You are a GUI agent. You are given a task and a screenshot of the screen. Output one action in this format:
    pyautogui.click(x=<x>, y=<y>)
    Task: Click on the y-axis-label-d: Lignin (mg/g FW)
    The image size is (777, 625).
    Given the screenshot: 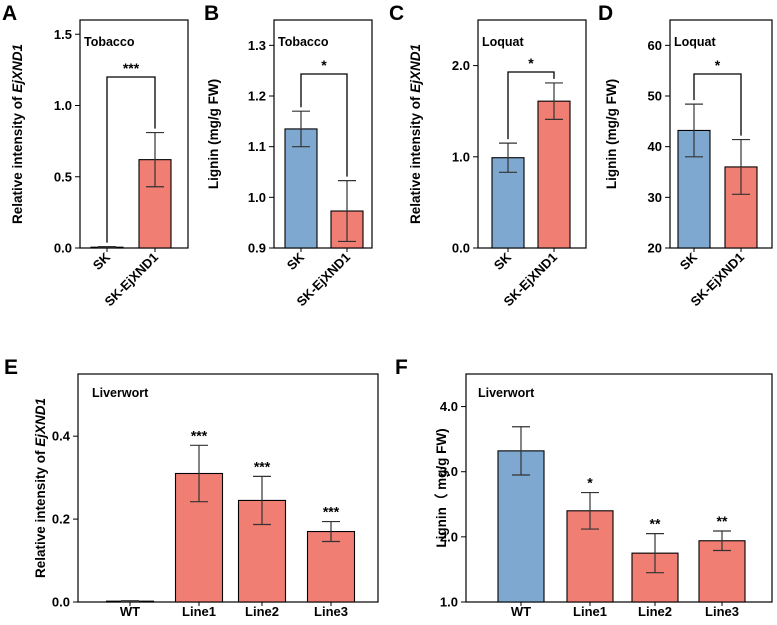 What is the action you would take?
    pyautogui.click(x=611, y=134)
    